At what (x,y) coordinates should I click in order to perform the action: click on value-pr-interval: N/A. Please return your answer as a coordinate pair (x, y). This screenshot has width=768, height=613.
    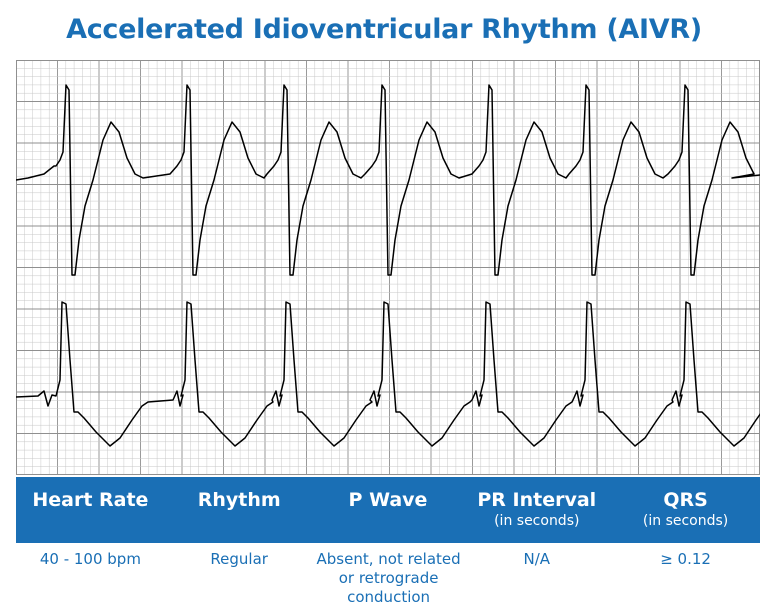
    Looking at the image, I should click on (537, 559).